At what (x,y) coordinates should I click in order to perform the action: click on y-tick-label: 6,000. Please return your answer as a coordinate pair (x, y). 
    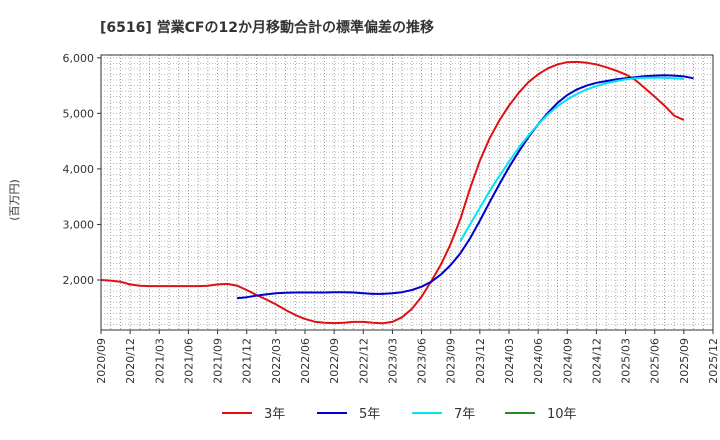
    Looking at the image, I should click on (79, 58).